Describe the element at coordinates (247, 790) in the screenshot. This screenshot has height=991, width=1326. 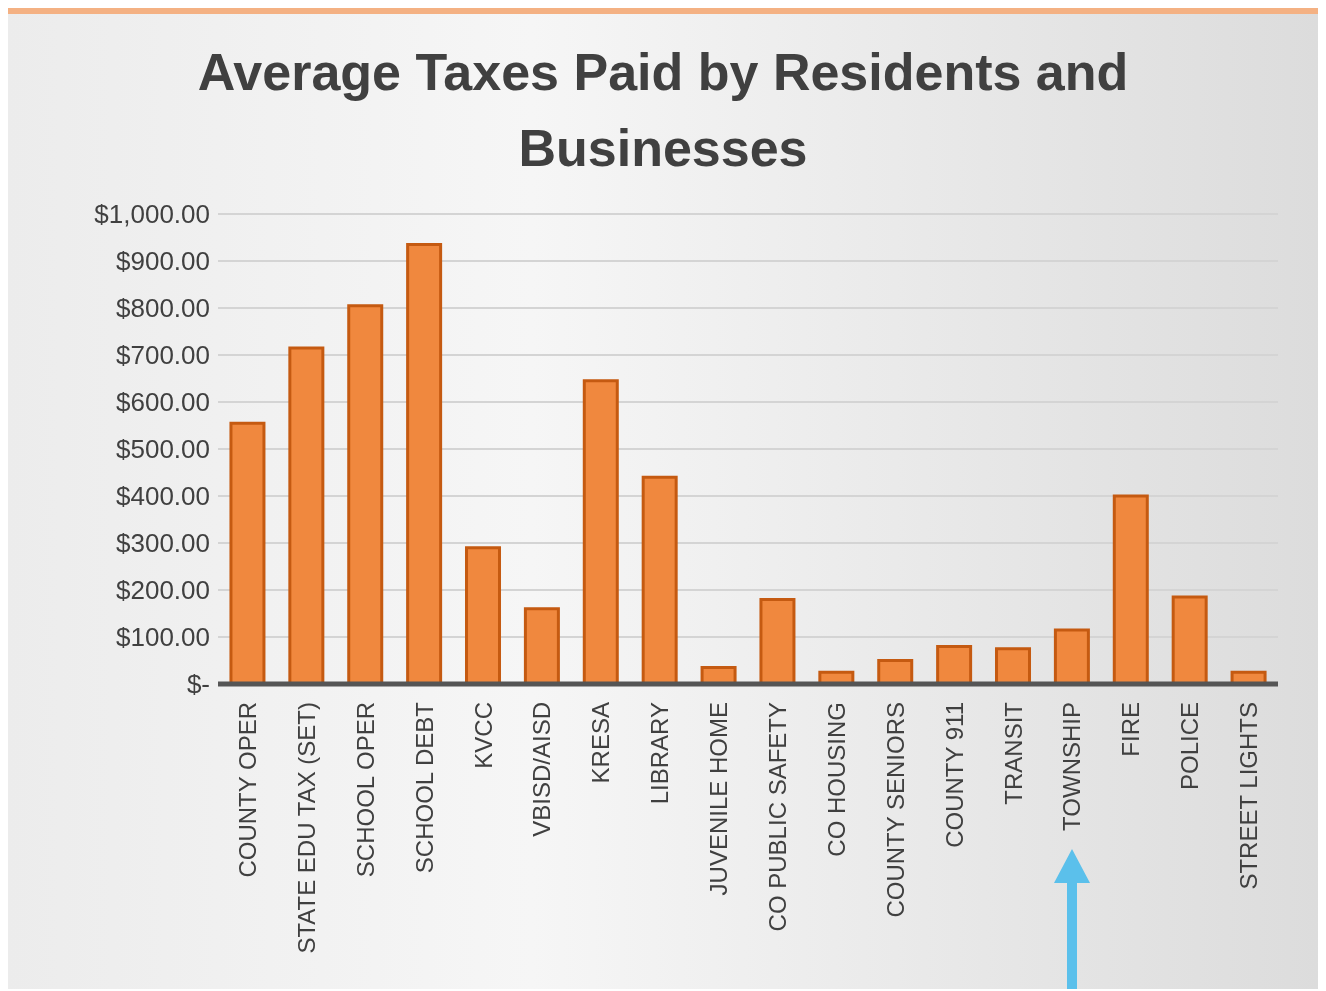
I see `x-tick-label: COUNTY OPER` at that location.